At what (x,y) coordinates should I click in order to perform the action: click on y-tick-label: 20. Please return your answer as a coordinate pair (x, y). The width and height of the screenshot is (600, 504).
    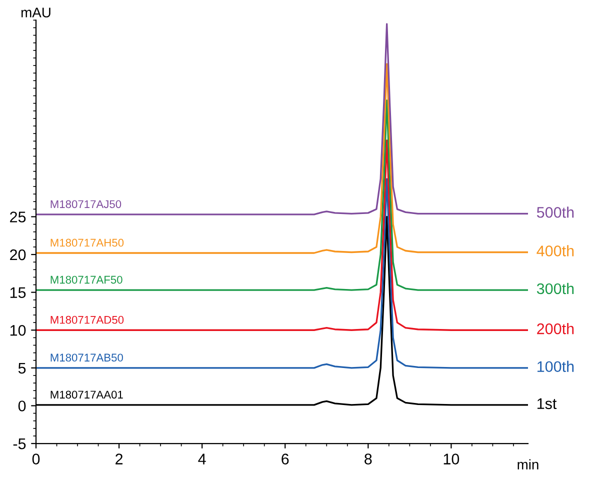
    Looking at the image, I should click on (18, 254).